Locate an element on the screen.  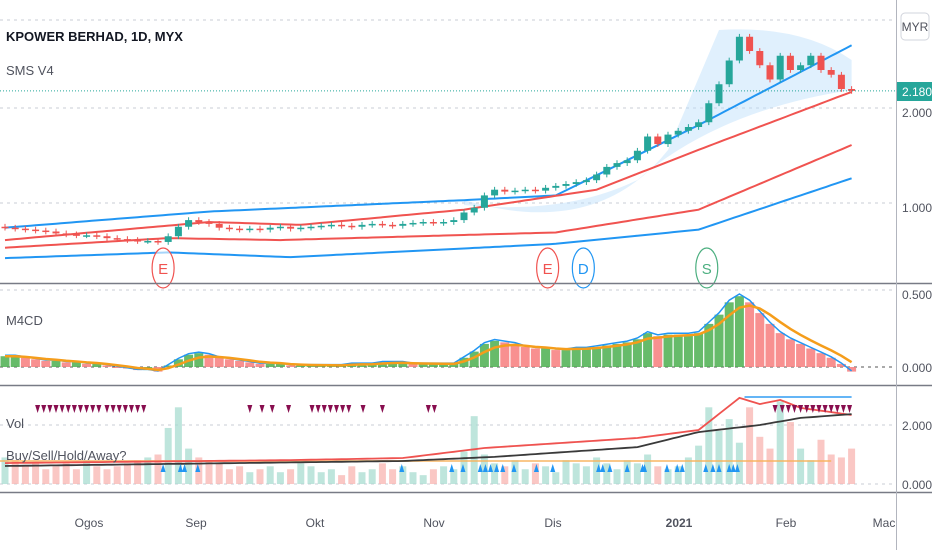
event-marker-d is located at coordinates (583, 268).